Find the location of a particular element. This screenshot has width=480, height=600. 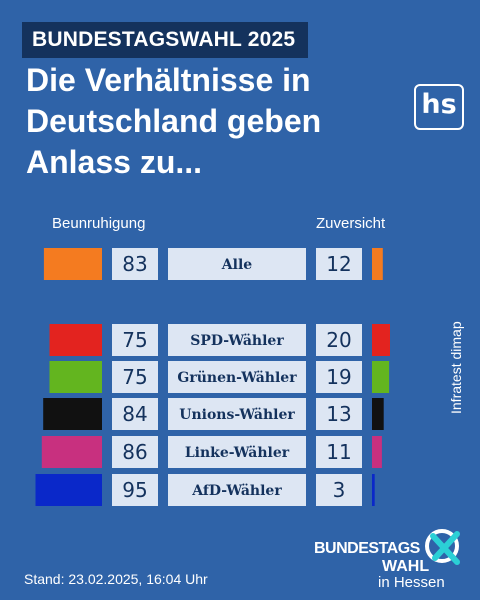

group-label: Linke-Wähler is located at coordinates (237, 453).